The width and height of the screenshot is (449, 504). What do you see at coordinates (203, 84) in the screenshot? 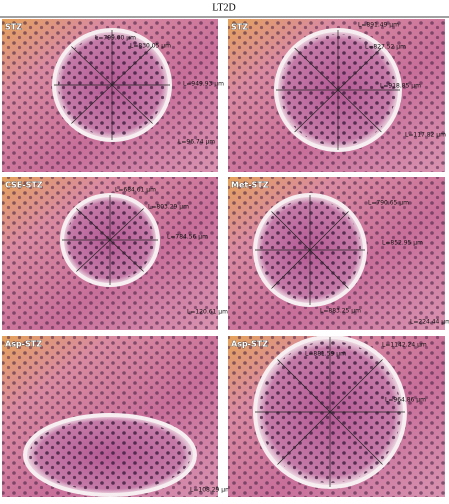
I see `measurement: L=949.93 μm` at bounding box center [203, 84].